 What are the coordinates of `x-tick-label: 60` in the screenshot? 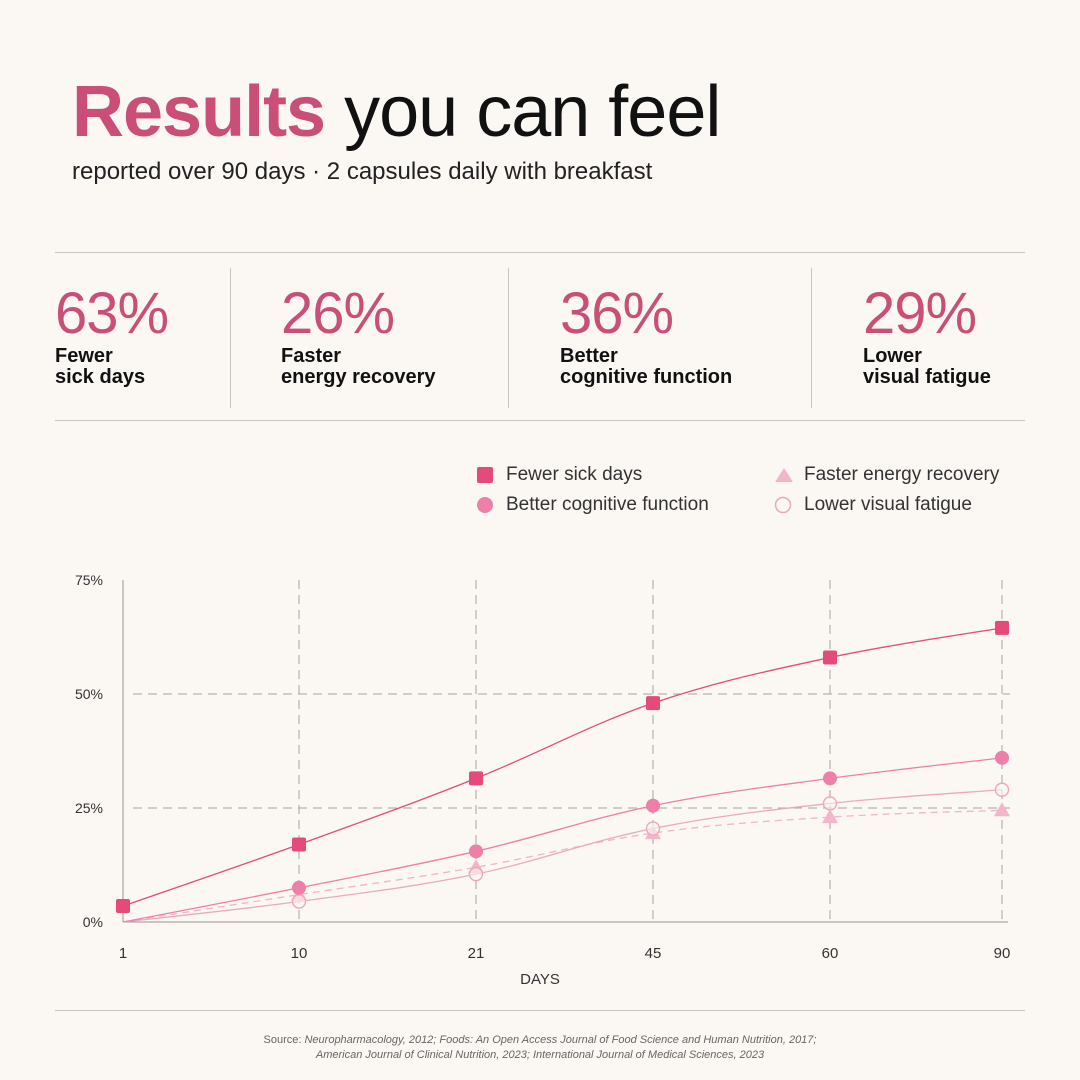 It's located at (830, 953).